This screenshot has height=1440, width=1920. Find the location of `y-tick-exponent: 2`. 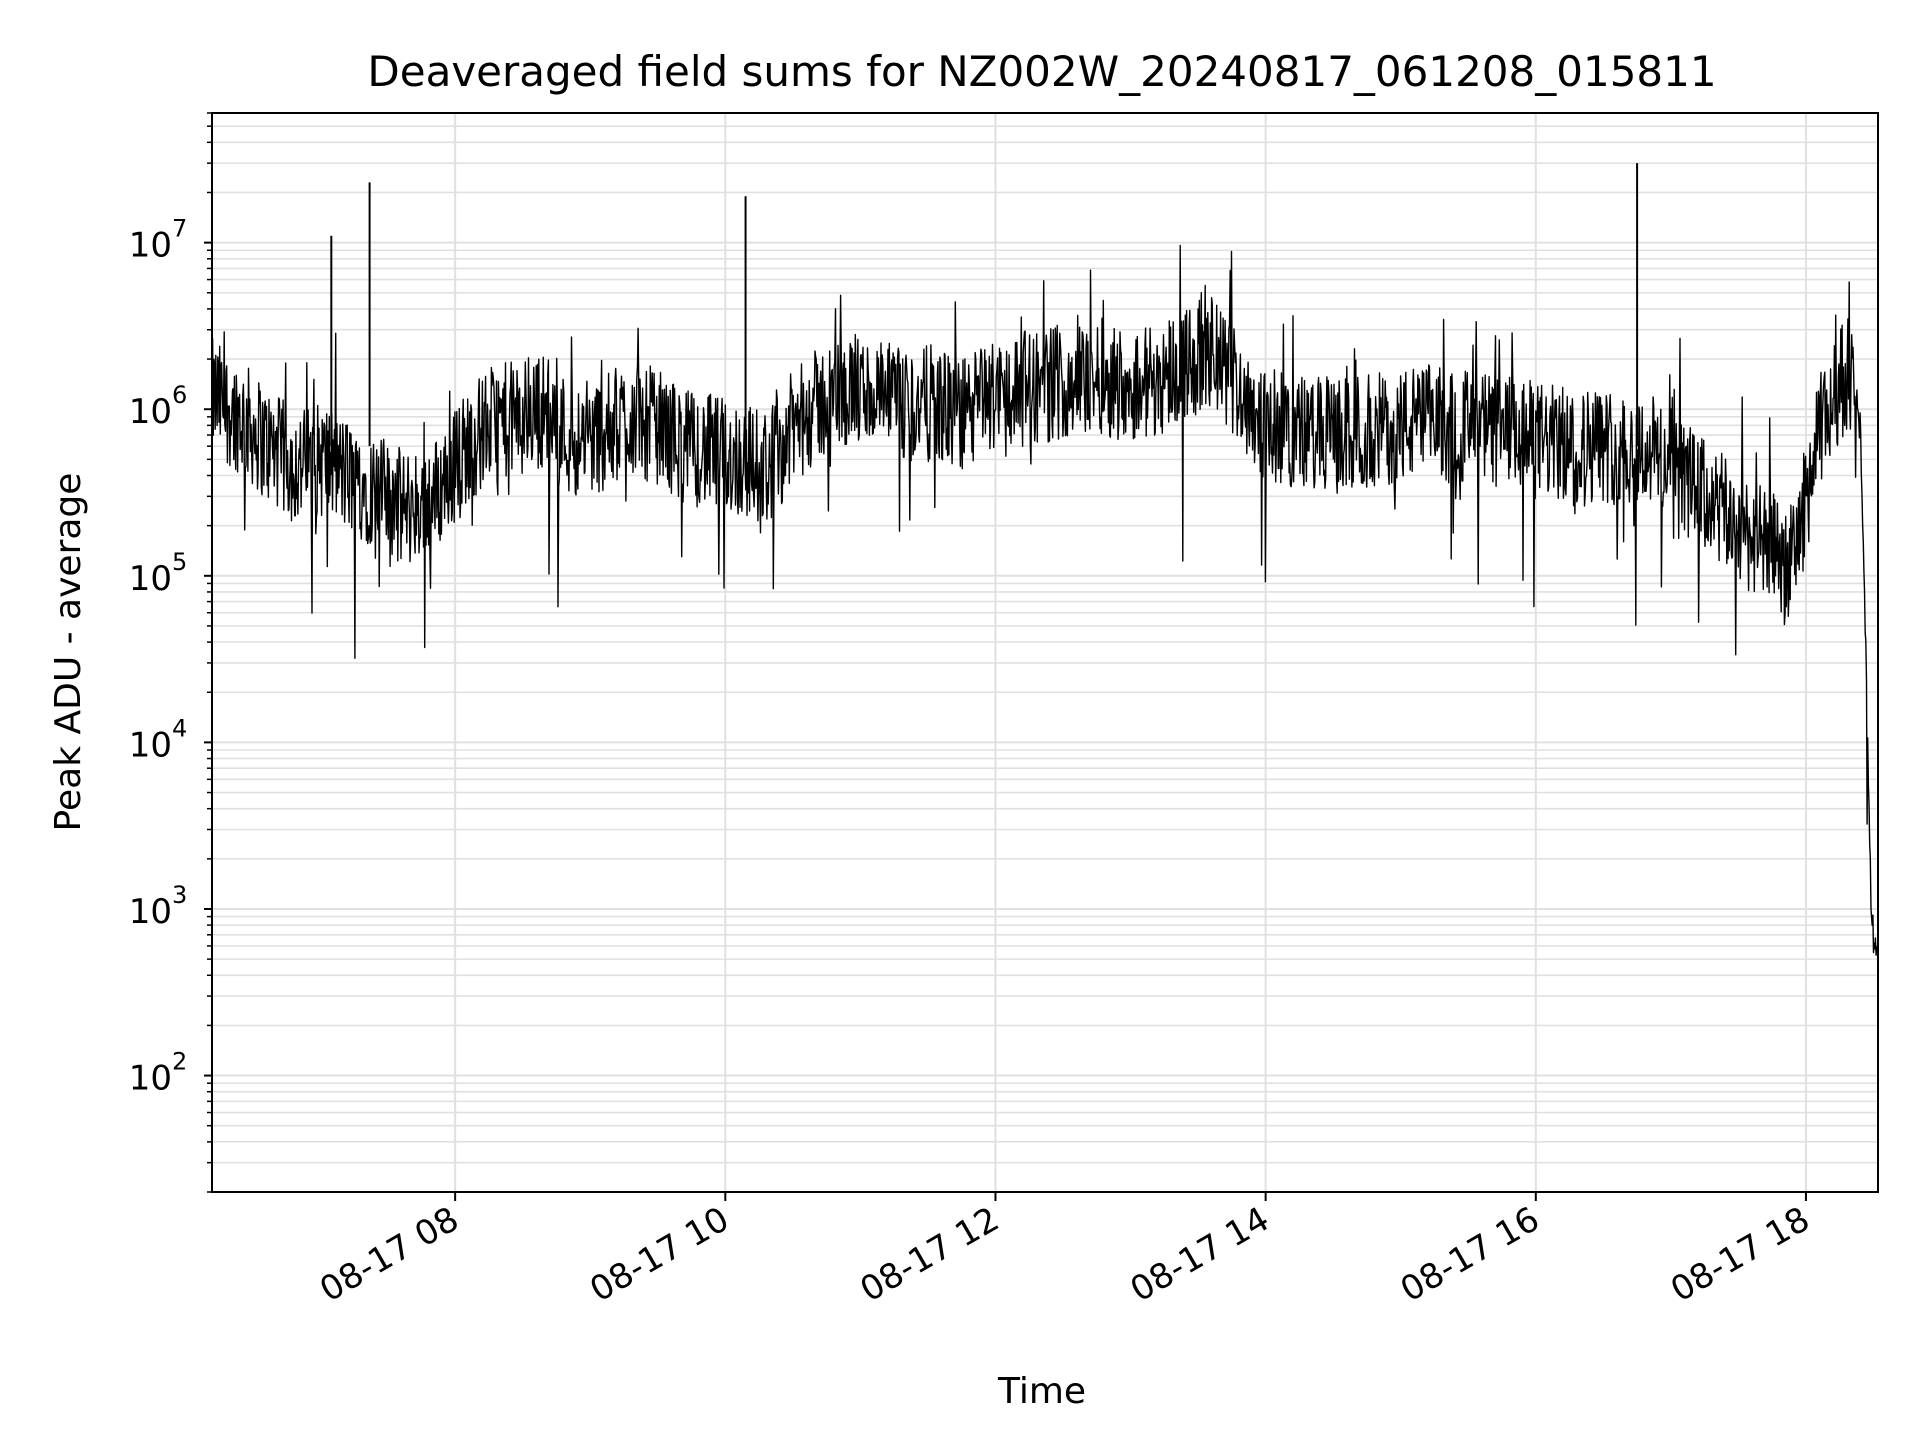

y-tick-exponent: 2 is located at coordinates (179, 1062).